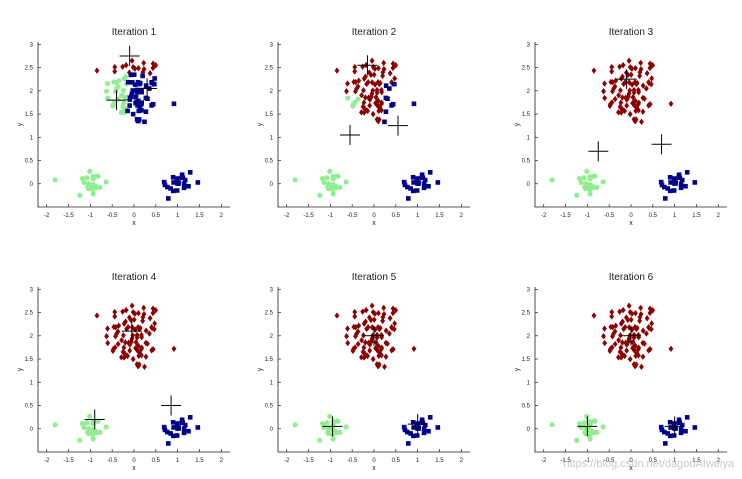 The height and width of the screenshot is (479, 742). I want to click on y-tick-label: 2, so click(529, 337).